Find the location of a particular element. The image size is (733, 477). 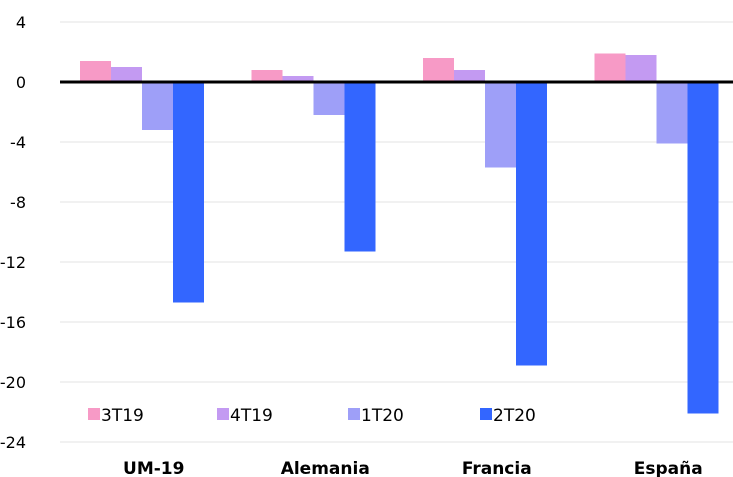

legend: 3T19 4T19 1T20 2T20 is located at coordinates (312, 416).